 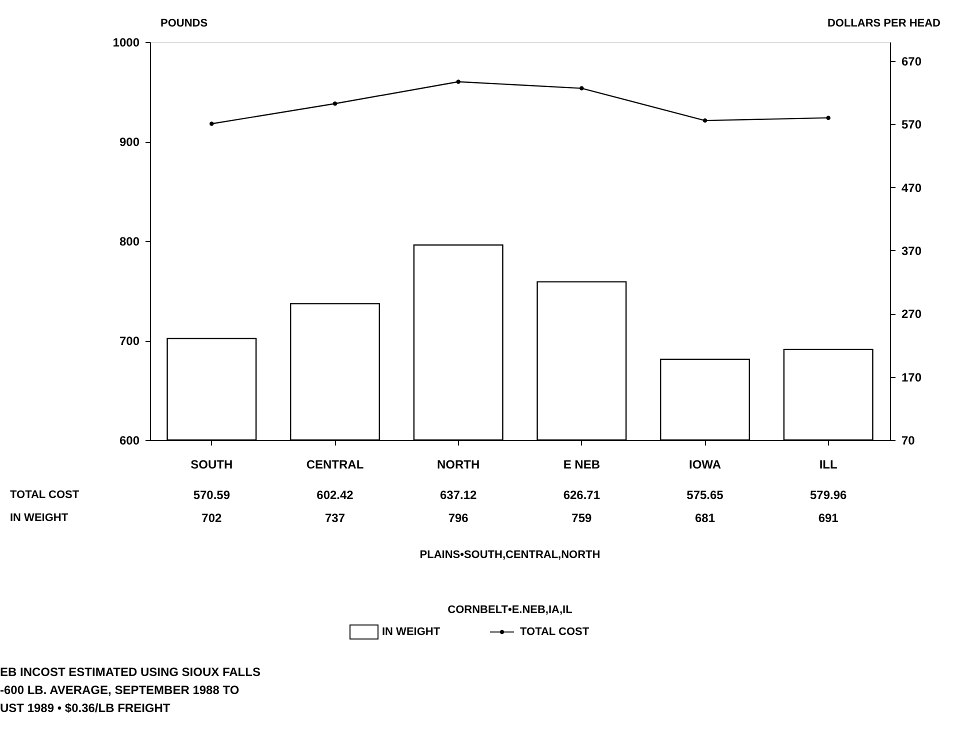 I want to click on x-tick-label: SOUTH, so click(x=211, y=465).